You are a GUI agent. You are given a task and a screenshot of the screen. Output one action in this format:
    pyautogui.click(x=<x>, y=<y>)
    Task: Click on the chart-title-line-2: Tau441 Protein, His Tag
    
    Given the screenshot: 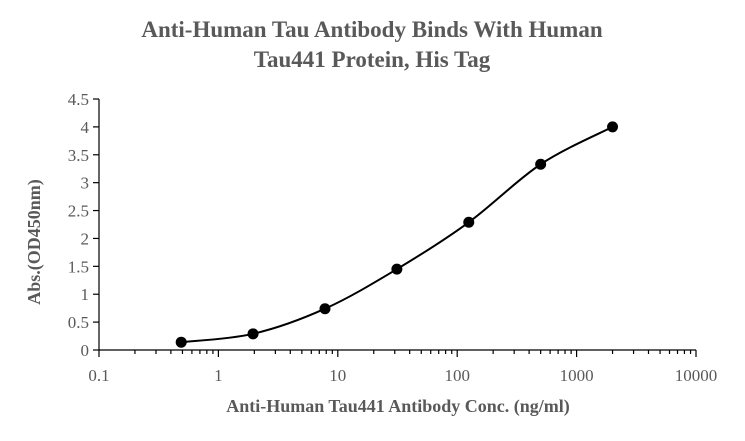 What is the action you would take?
    pyautogui.click(x=372, y=59)
    